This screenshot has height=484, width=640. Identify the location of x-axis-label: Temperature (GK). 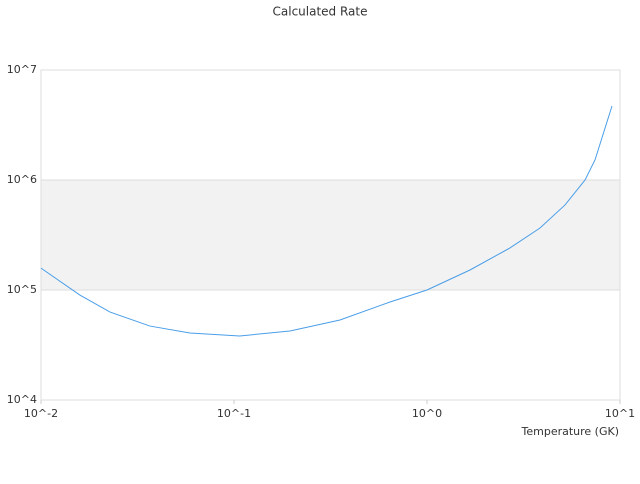
(570, 431).